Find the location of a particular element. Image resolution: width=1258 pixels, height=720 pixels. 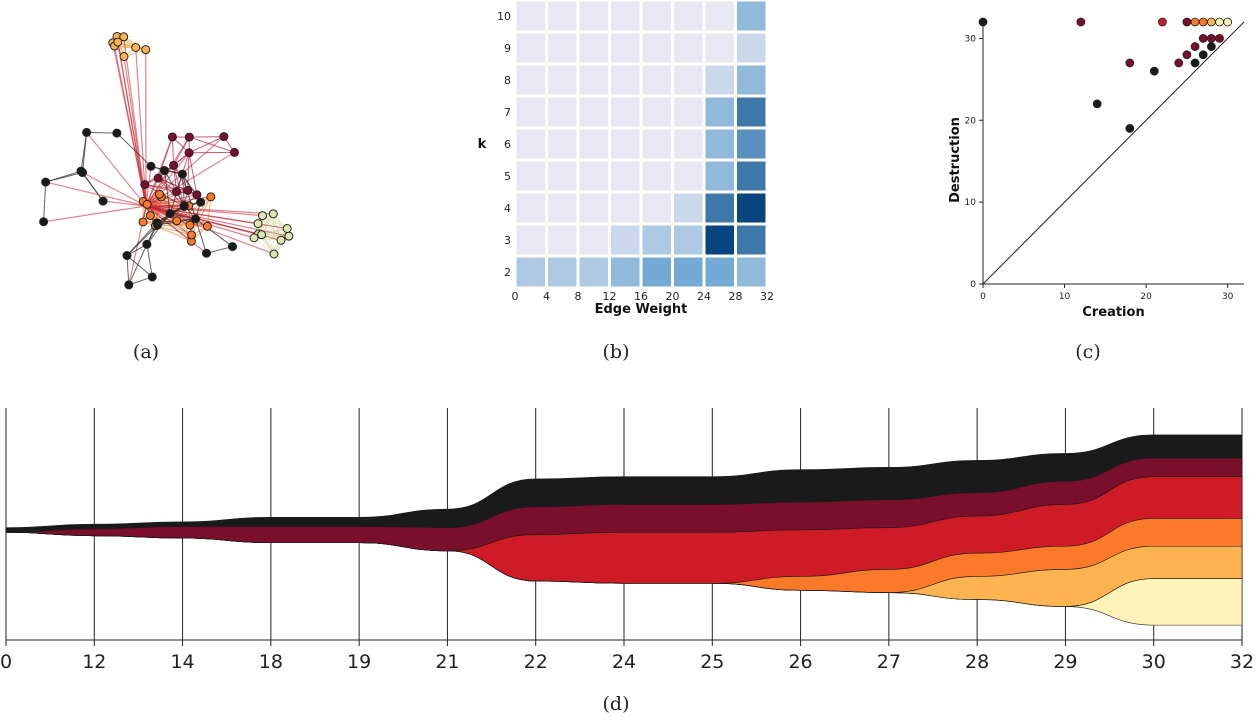

heatmap-y-tick: 9 is located at coordinates (507, 48).